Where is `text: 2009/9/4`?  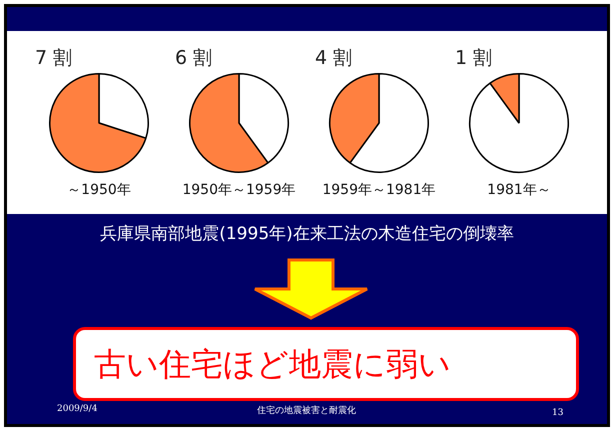 text: 2009/9/4 is located at coordinates (77, 409).